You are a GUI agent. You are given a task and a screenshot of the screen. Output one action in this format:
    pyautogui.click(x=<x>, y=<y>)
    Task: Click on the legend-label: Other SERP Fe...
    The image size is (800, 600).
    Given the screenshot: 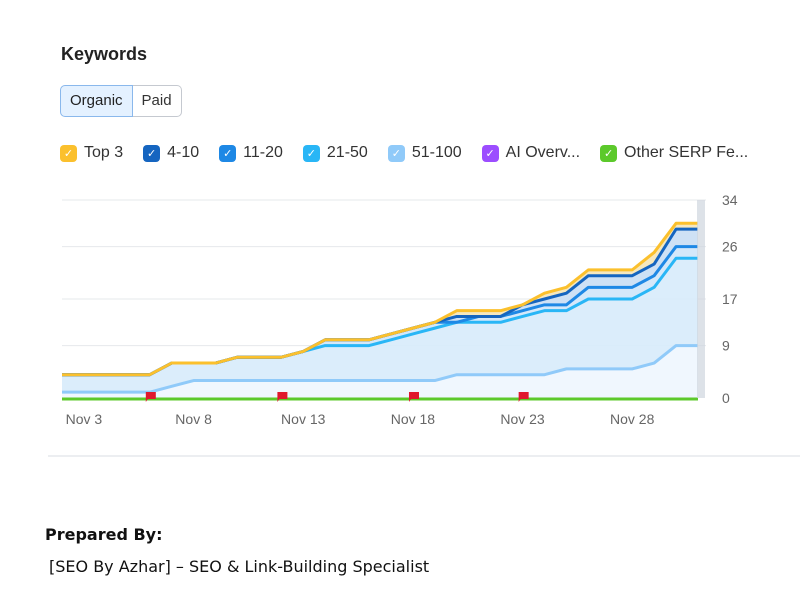 What is the action you would take?
    pyautogui.click(x=686, y=152)
    